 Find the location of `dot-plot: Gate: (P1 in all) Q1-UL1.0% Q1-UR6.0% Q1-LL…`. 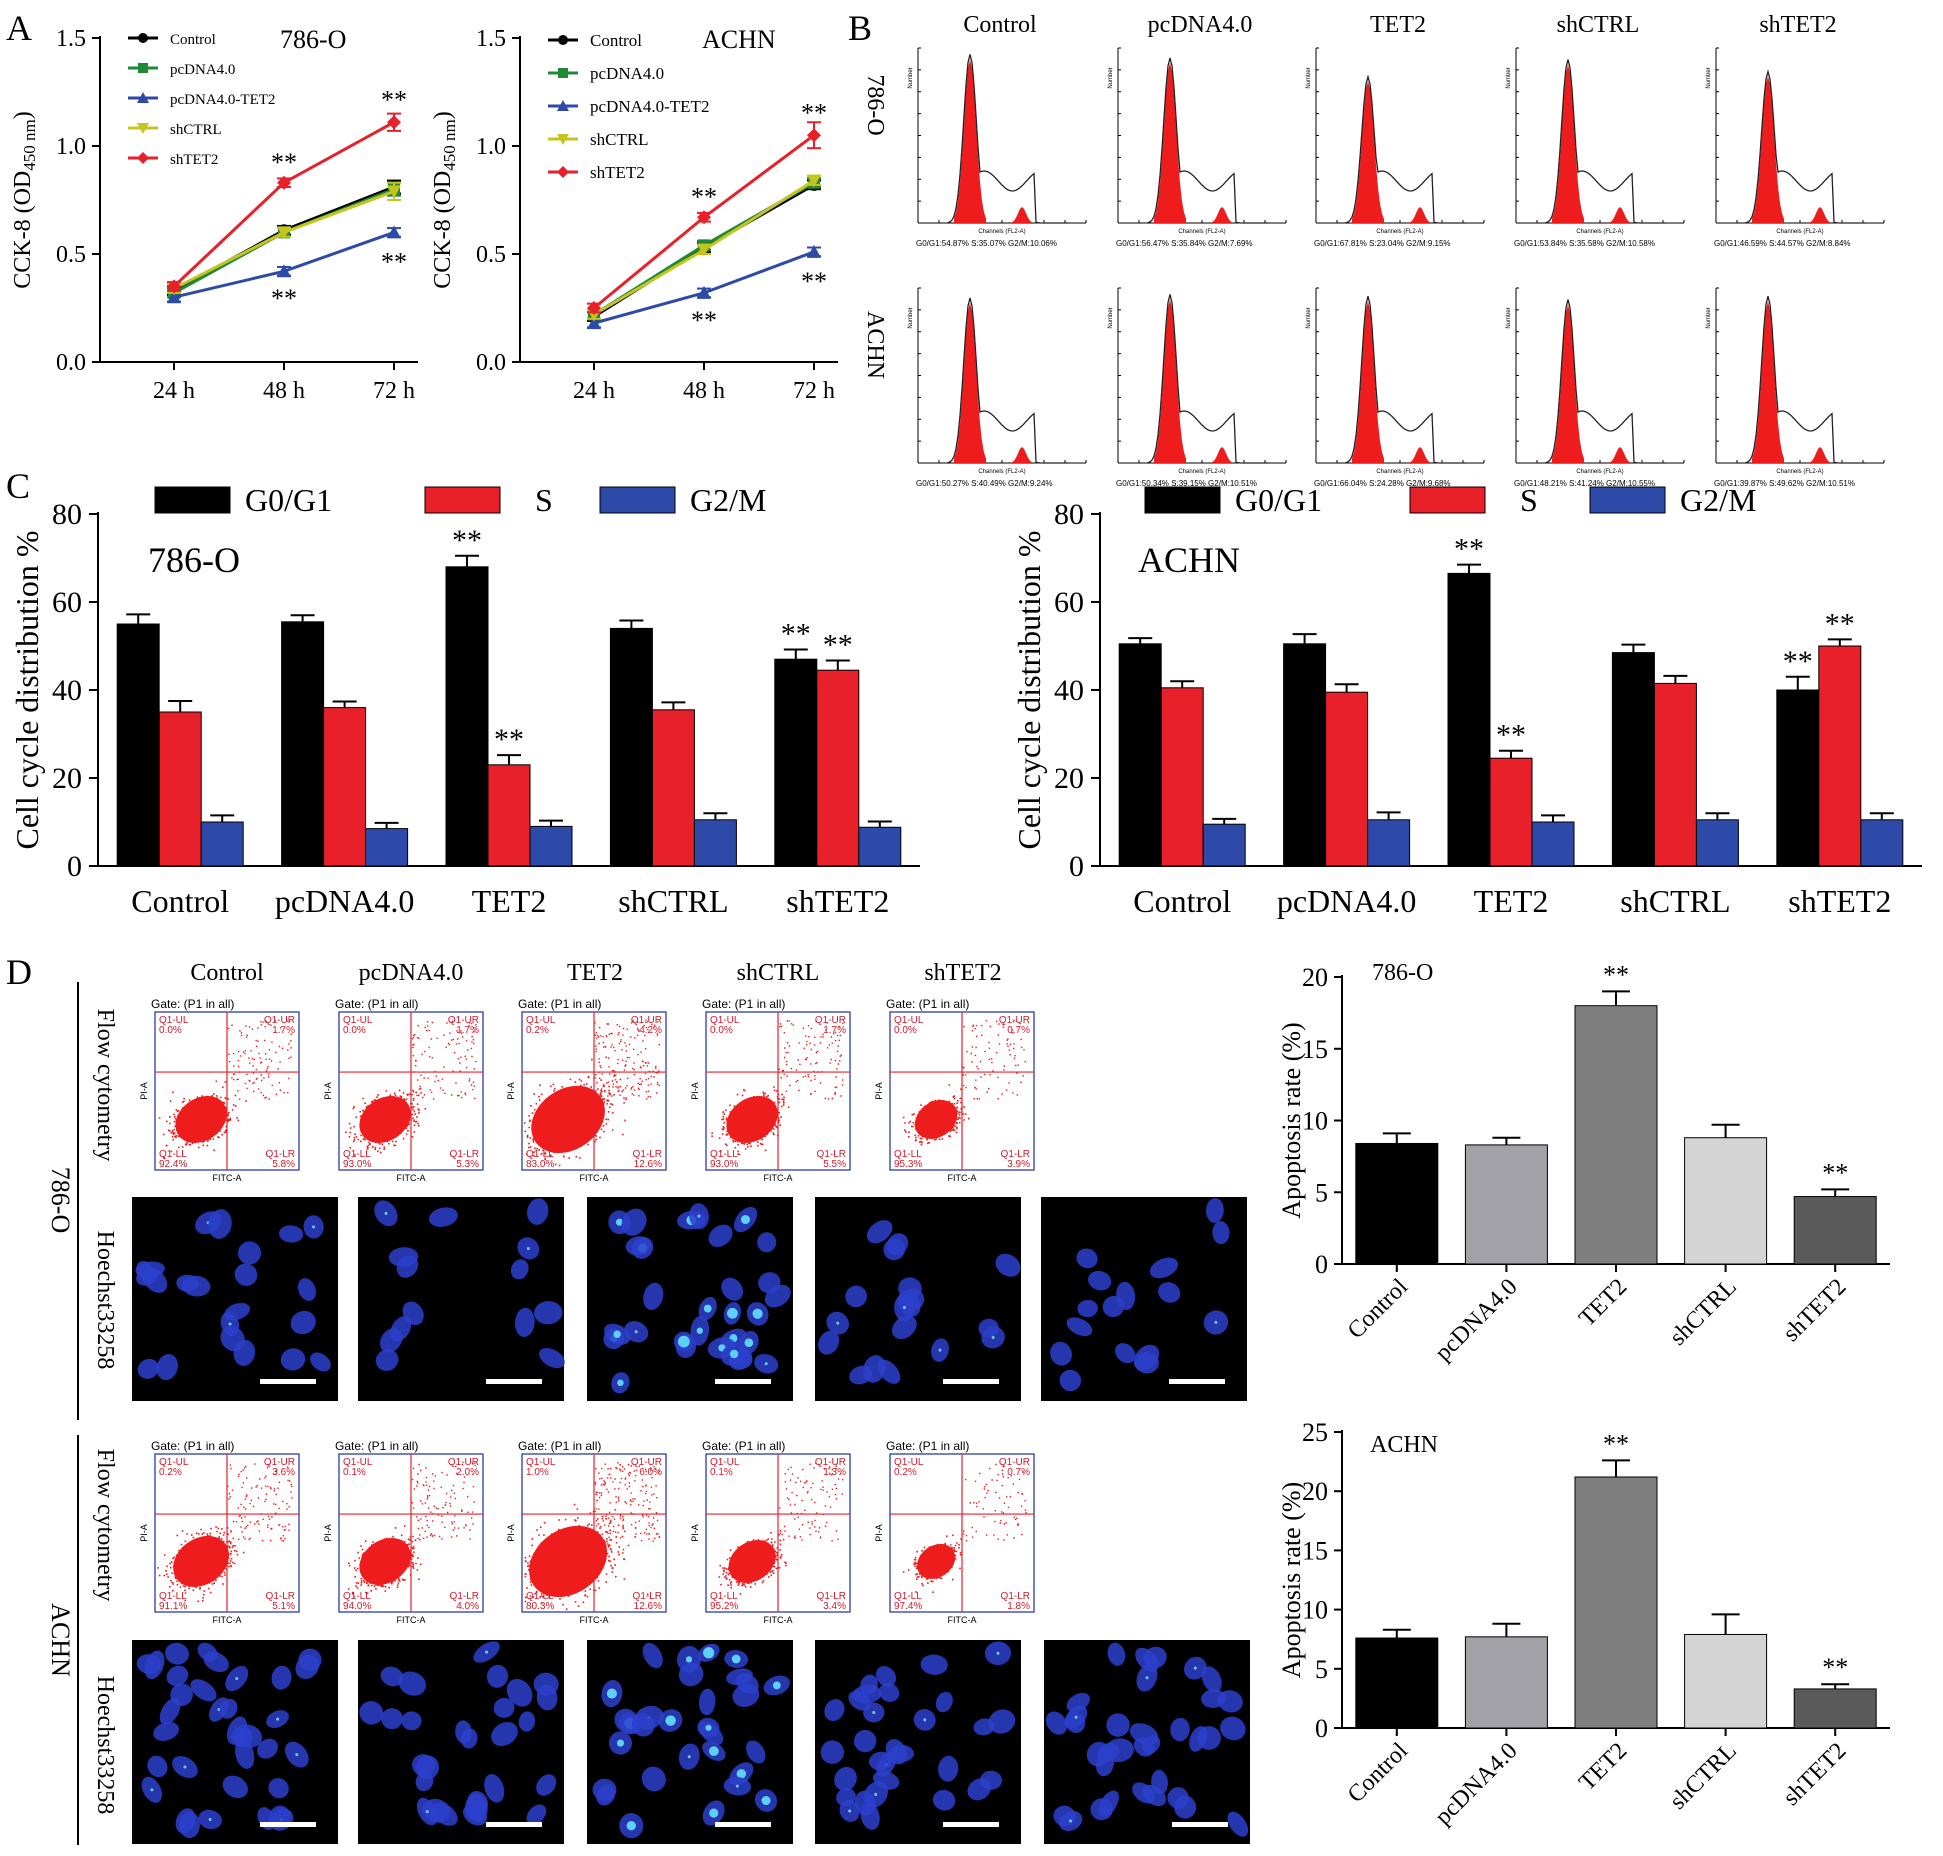

dot-plot: Gate: (P1 in all) Q1-UL1.0% Q1-UR6.0% Q1-LL… is located at coordinates (586, 1532).